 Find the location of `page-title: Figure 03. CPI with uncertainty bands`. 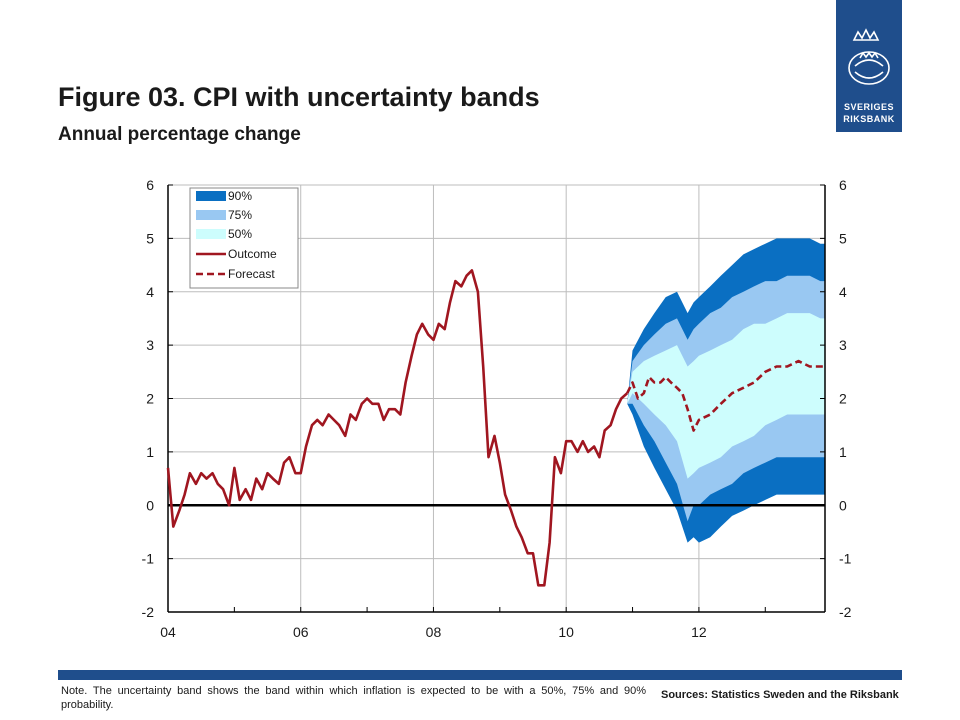

page-title: Figure 03. CPI with uncertainty bands is located at coordinates (299, 97).